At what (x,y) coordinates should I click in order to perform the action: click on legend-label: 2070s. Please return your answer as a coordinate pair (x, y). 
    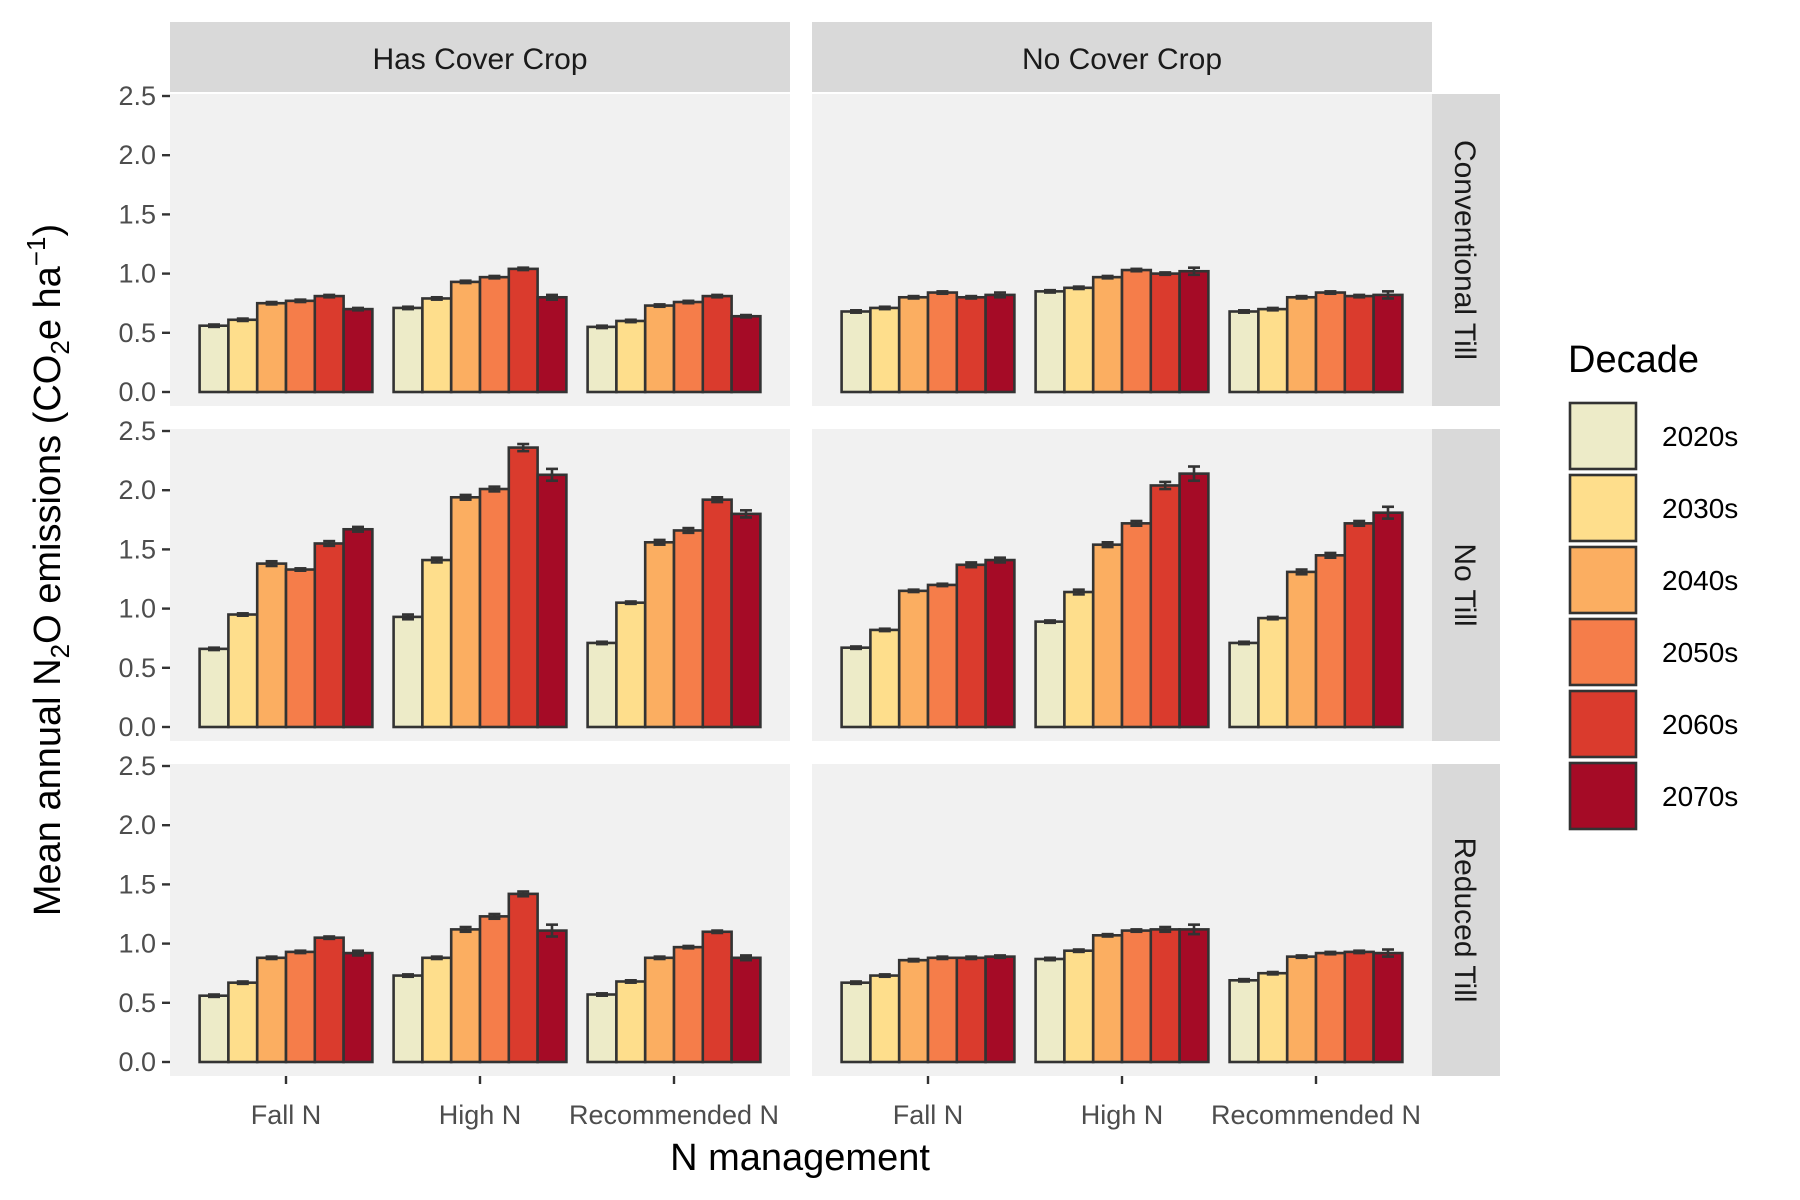
    Looking at the image, I should click on (1700, 796).